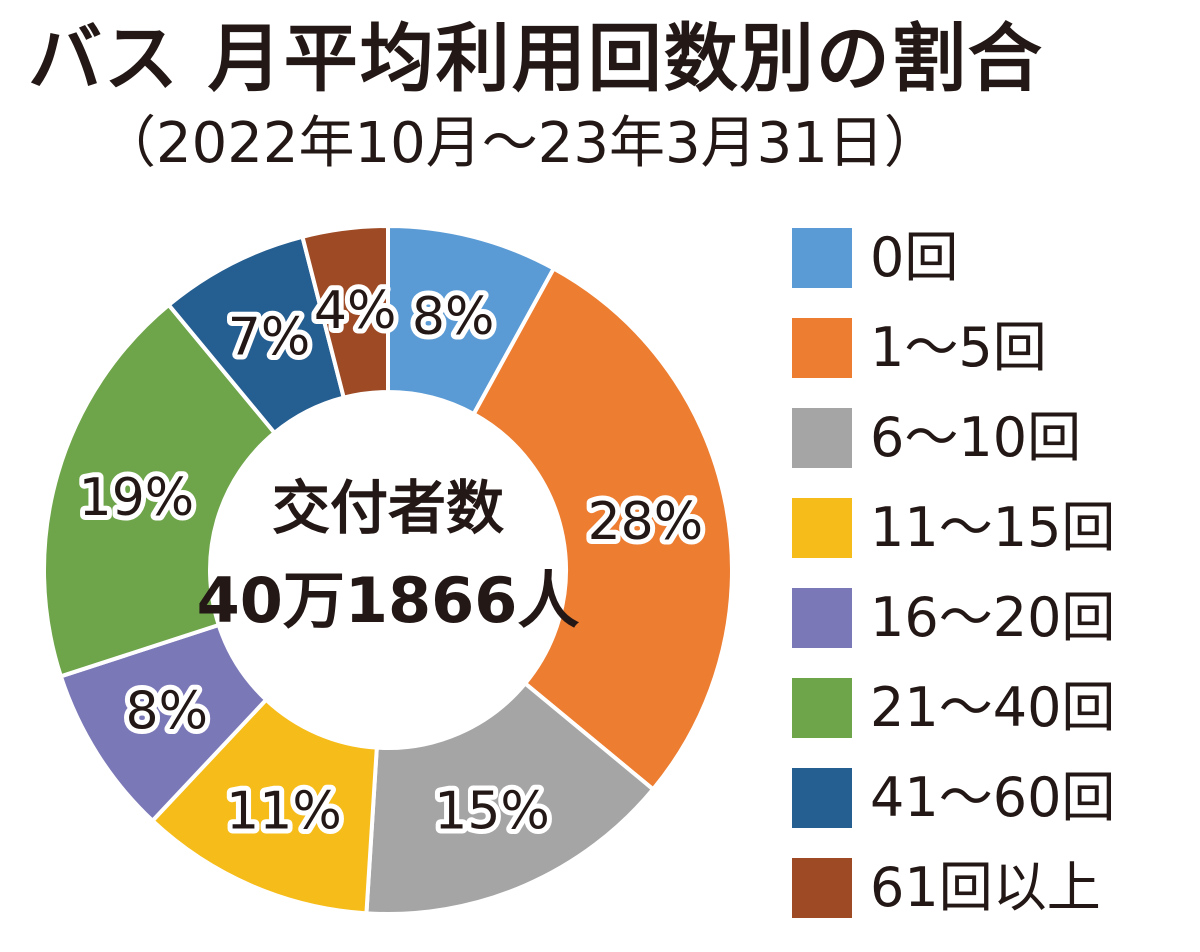 Image resolution: width=1200 pixels, height=952 pixels. Describe the element at coordinates (520, 143) in the screenshot. I see `chart-subtitle: （2022年10月〜23年3月31日）` at that location.